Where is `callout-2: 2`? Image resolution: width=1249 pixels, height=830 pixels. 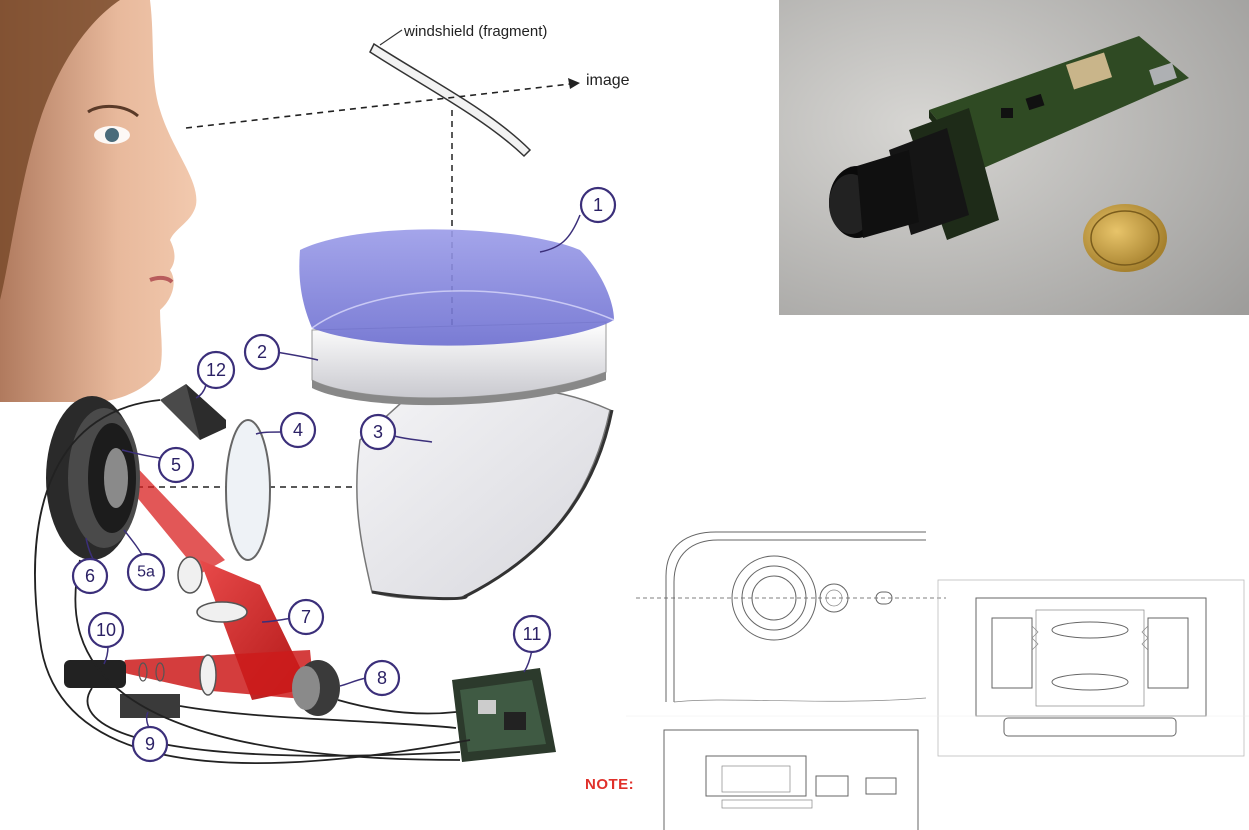 callout-2: 2 is located at coordinates (262, 352).